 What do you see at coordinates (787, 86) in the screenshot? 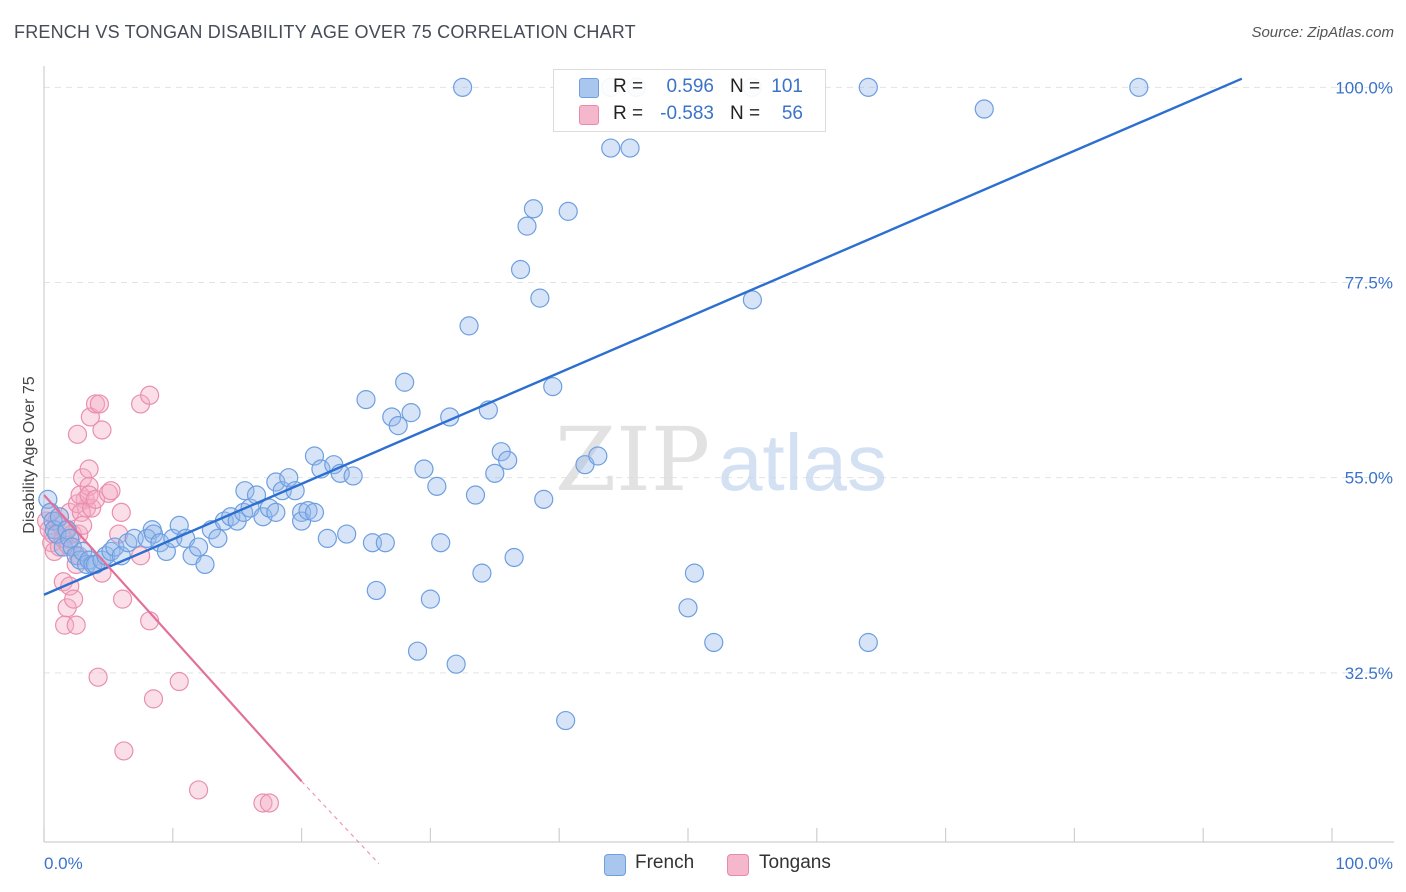
I see `french-n-value: 101` at bounding box center [787, 86].